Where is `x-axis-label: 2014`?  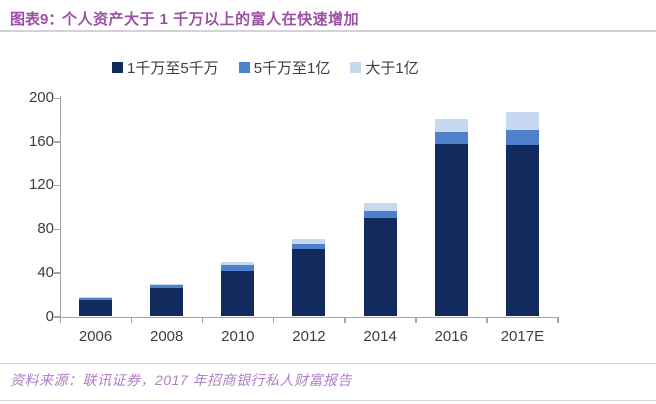 x-axis-label: 2014 is located at coordinates (380, 336).